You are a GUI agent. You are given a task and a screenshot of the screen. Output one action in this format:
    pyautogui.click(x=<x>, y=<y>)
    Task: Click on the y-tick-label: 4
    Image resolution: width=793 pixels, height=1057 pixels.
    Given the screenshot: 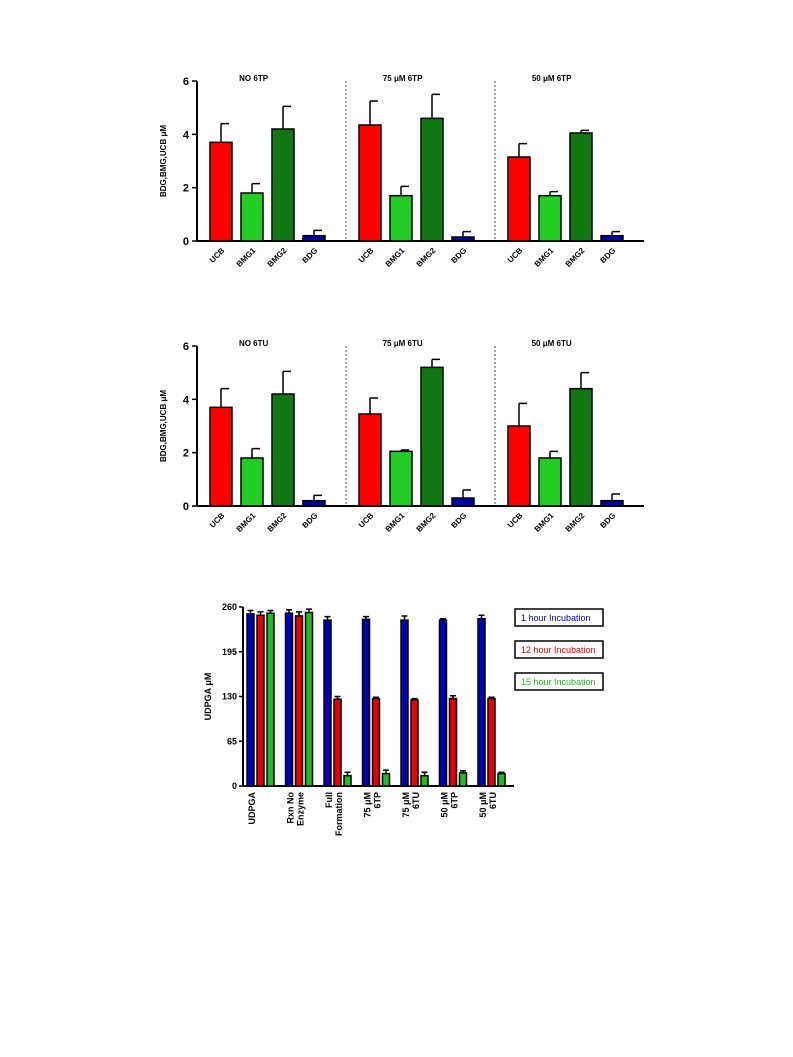 What is the action you would take?
    pyautogui.click(x=186, y=400)
    